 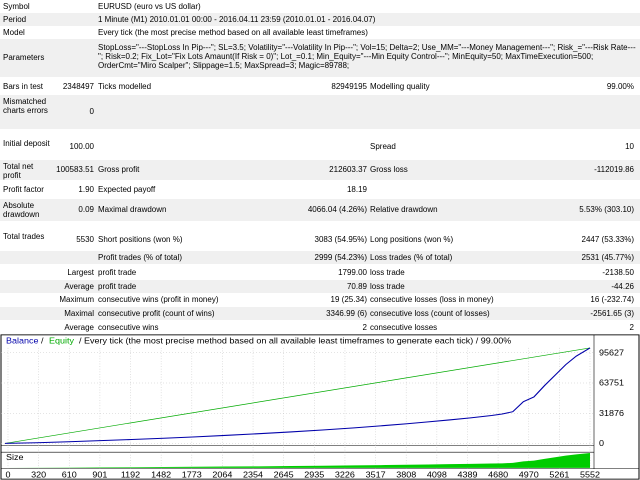 I want to click on y-tick-label: 95627, so click(x=611, y=352).